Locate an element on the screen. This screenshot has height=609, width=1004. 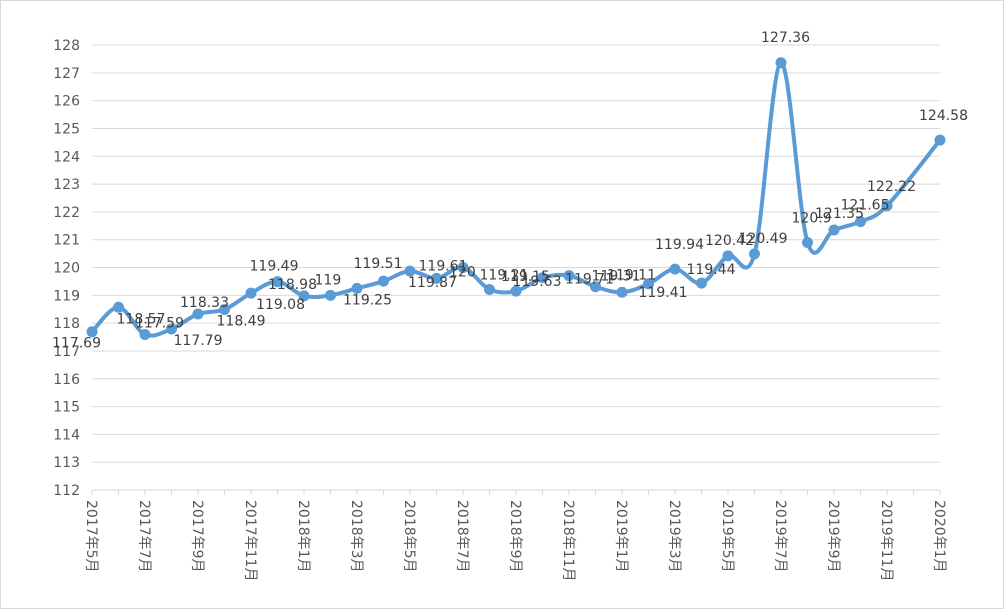
x-tick-label: 2018年3月 is located at coordinates (356, 536).